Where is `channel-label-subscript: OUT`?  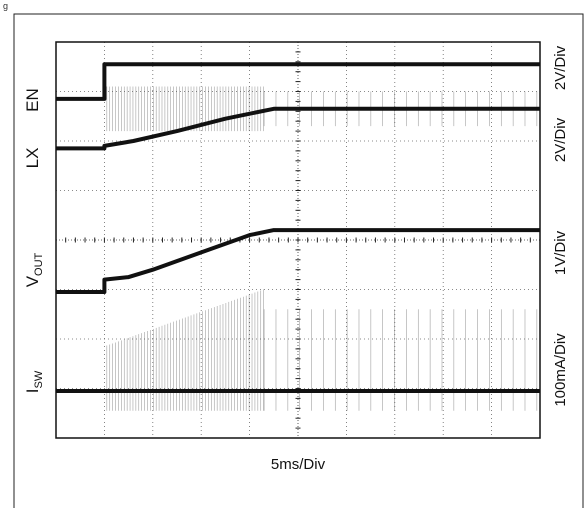
channel-label-subscript: OUT is located at coordinates (39, 264).